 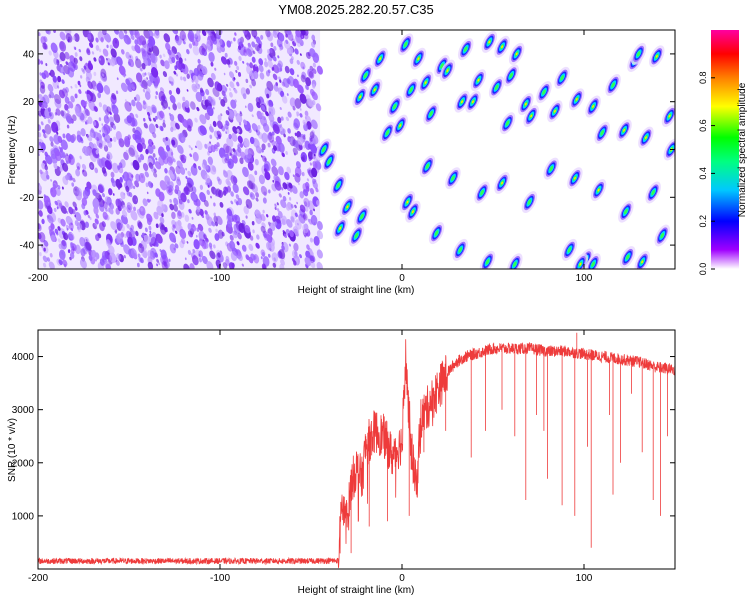 What do you see at coordinates (706, 173) in the screenshot?
I see `colorbar-axis: 0.0 0.2 0.4 0.6 0.8` at bounding box center [706, 173].